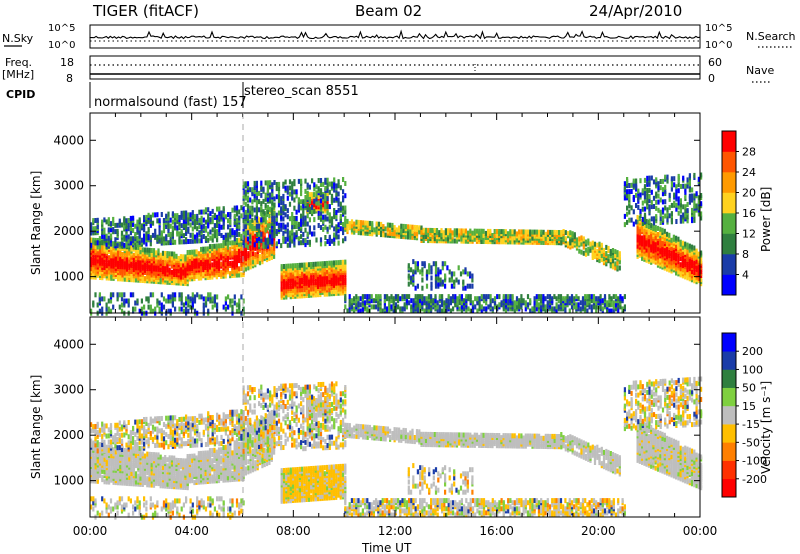 This screenshot has height=554, width=800. What do you see at coordinates (61, 45) in the screenshot?
I see `nsky-tick-bottom-left: 10^0` at bounding box center [61, 45].